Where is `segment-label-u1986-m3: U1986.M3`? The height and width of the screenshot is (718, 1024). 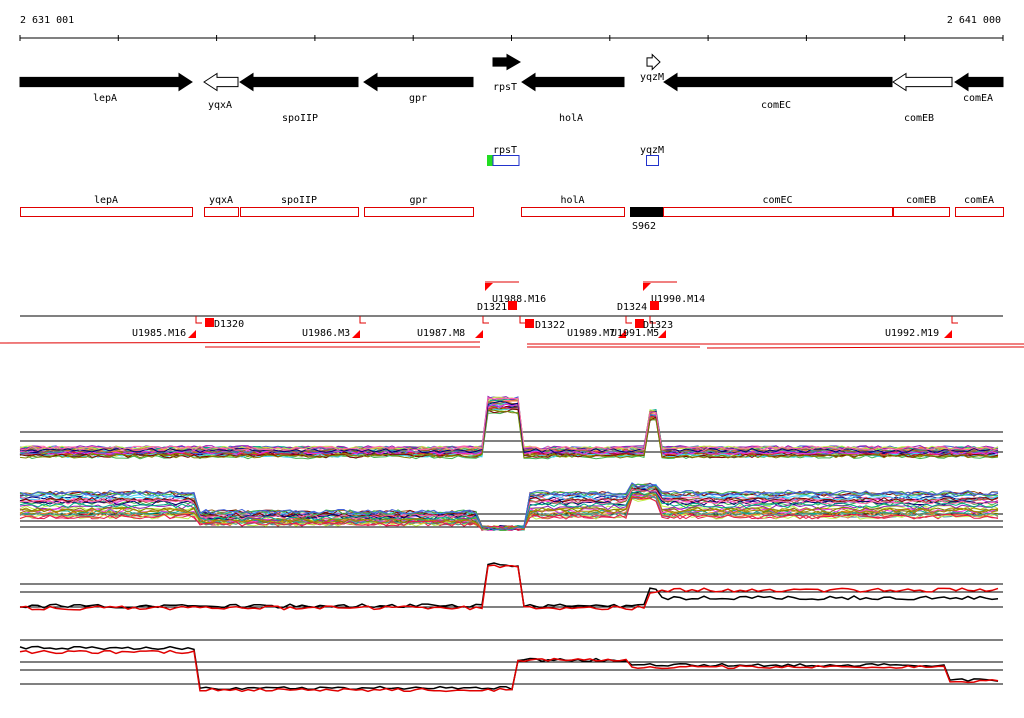
segment-label-u1986-m3: U1986.M3 is located at coordinates (326, 333).